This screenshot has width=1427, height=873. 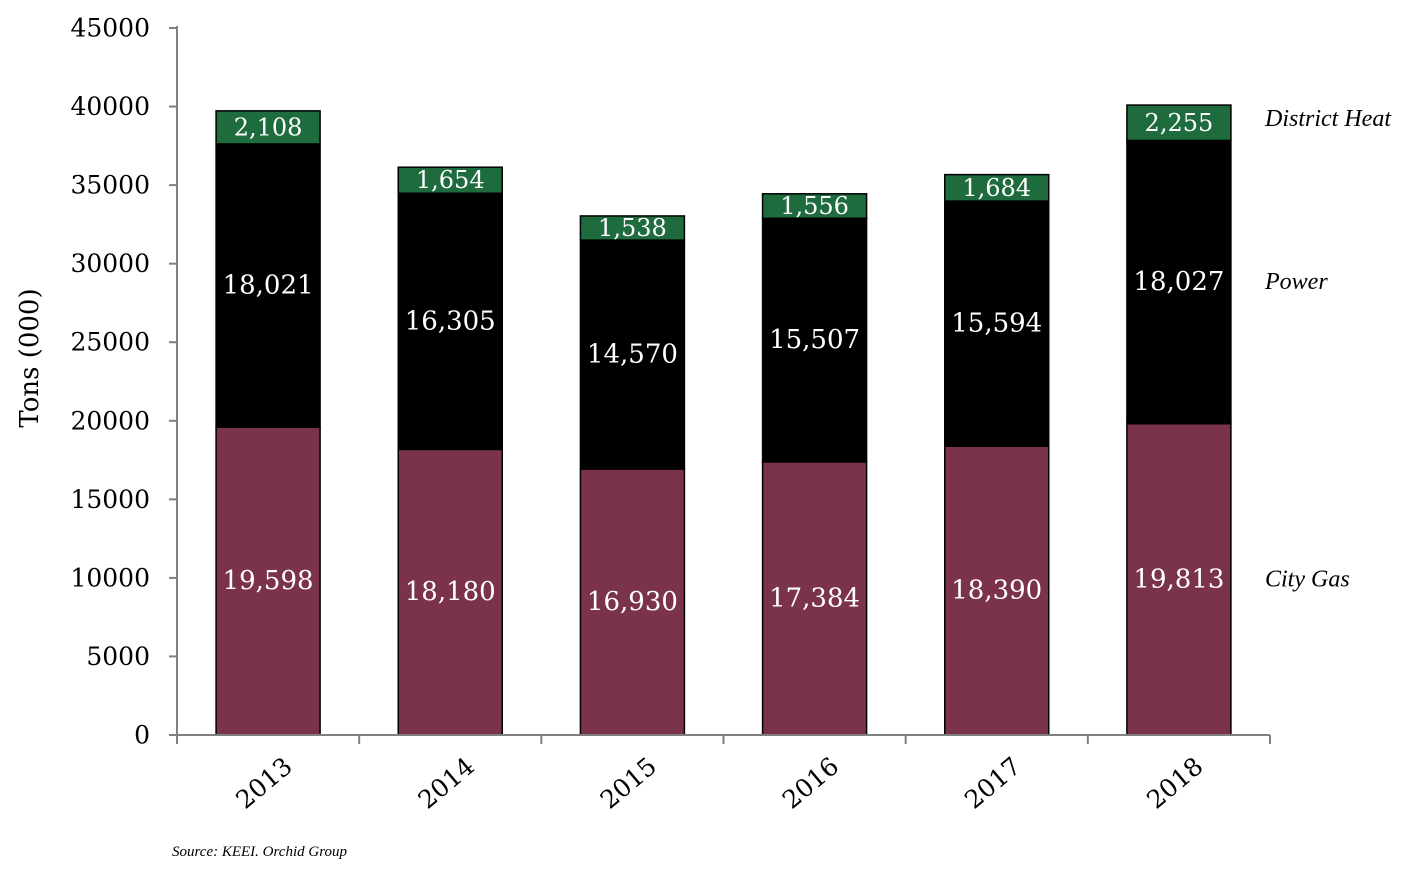 I want to click on bar-district-heat-2015, so click(x=632, y=228).